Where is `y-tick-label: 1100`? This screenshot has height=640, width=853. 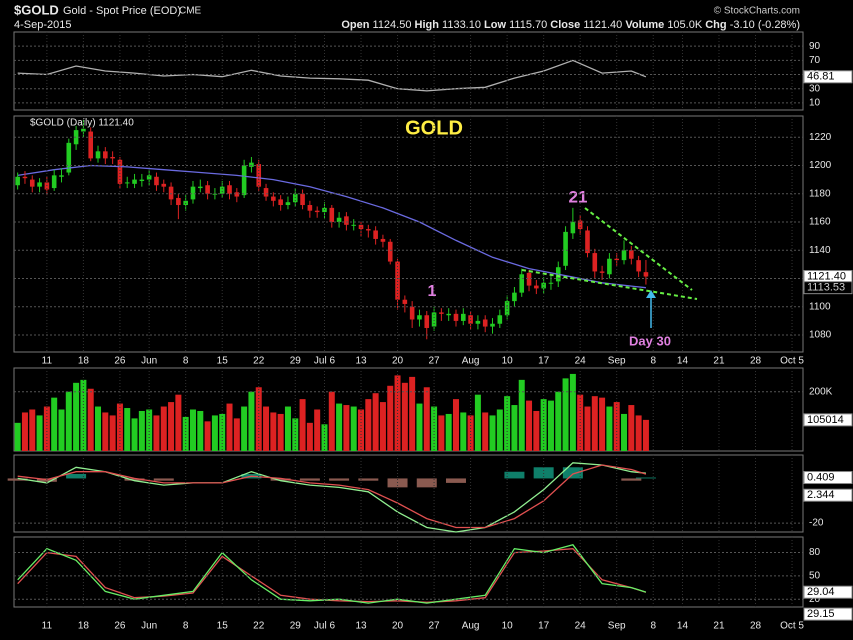
y-tick-label: 1100 is located at coordinates (820, 306).